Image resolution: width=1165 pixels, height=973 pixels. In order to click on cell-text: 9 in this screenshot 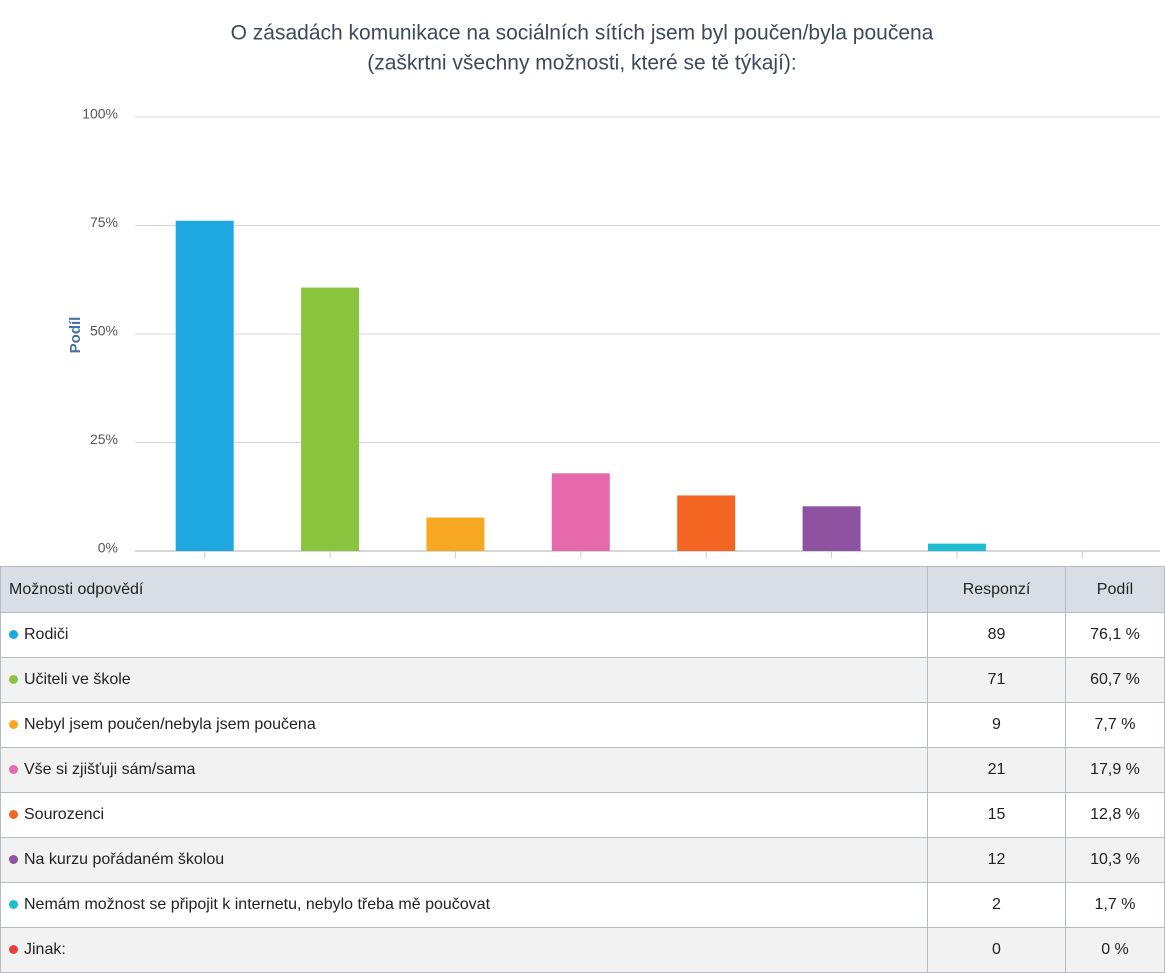, I will do `click(996, 724)`.